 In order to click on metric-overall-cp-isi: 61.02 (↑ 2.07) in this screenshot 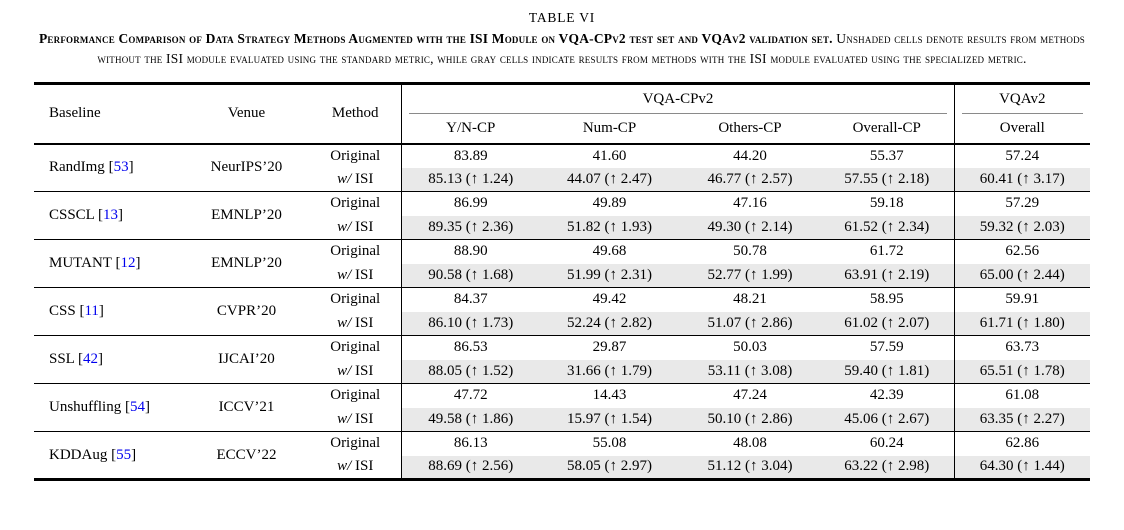, I will do `click(887, 323)`.